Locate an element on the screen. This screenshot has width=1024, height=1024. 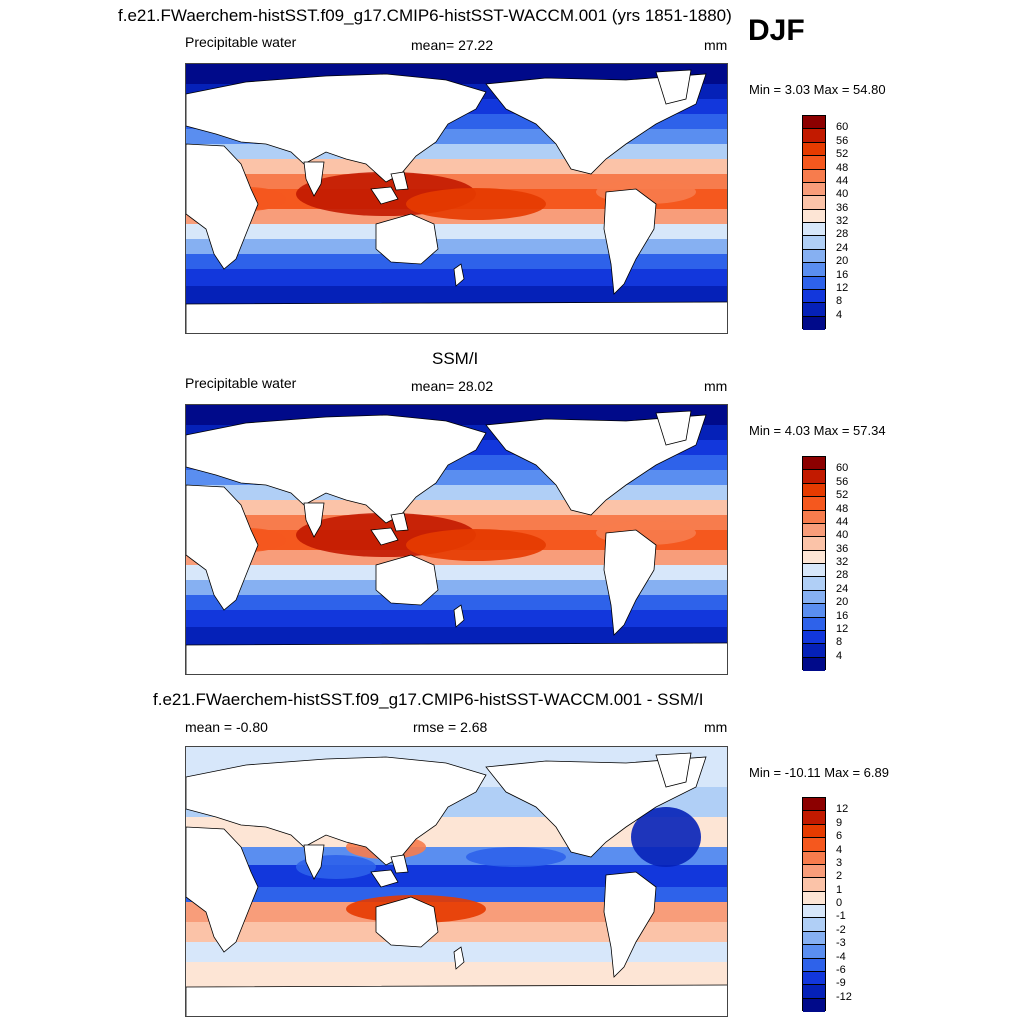
colorbar-tick-label: 9 is located at coordinates (839, 822).